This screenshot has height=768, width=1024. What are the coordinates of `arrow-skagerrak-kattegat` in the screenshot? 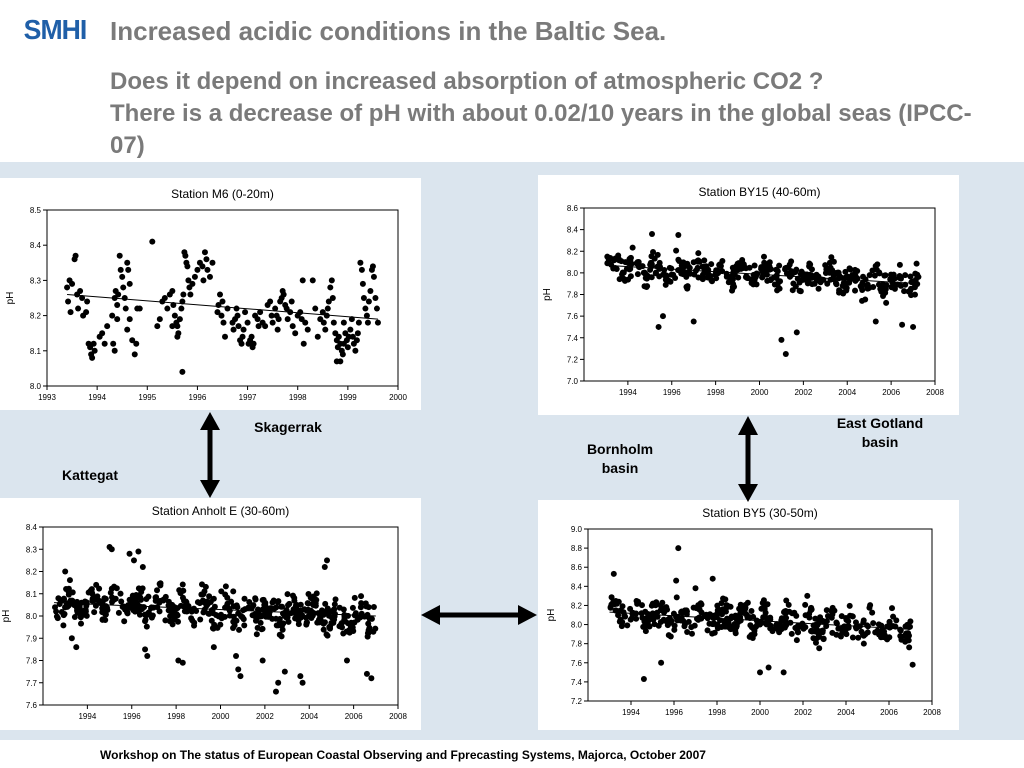 It's located at (210, 455).